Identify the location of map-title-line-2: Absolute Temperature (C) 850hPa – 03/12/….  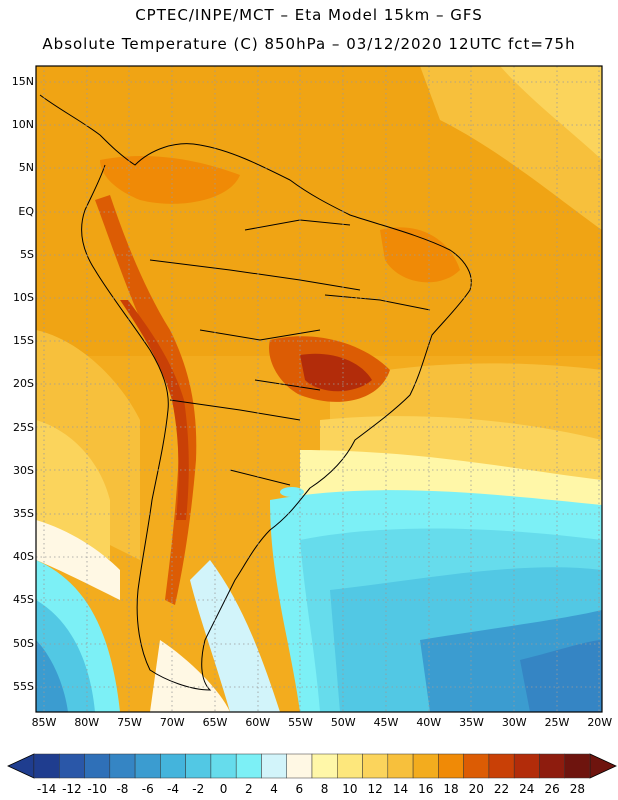
(309, 44).